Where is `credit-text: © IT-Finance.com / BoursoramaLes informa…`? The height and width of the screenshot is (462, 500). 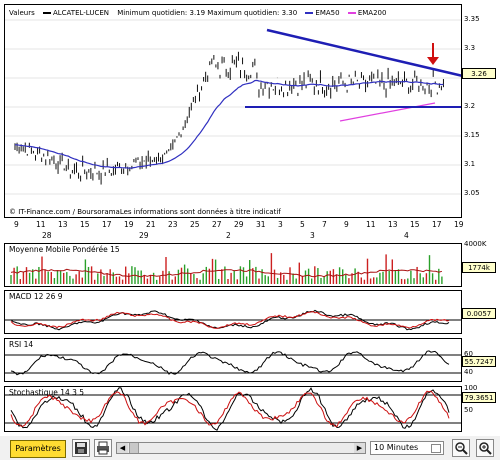 credit-text: © IT-Finance.com / BoursoramaLes informa… is located at coordinates (145, 212).